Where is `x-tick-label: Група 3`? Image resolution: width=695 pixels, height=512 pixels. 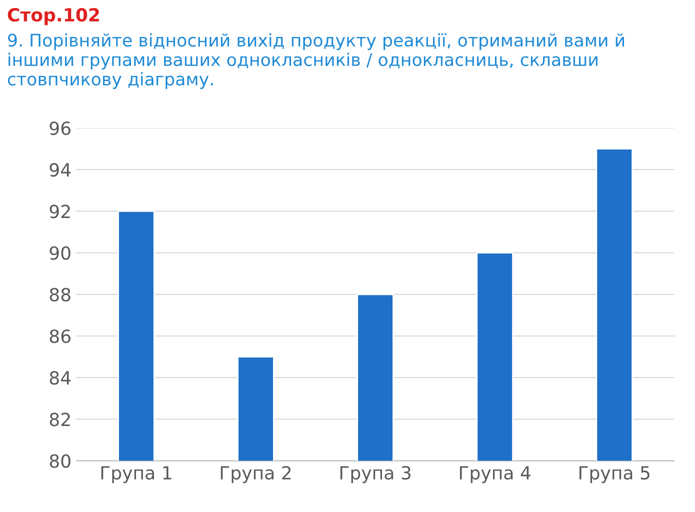 x-tick-label: Група 3 is located at coordinates (375, 475).